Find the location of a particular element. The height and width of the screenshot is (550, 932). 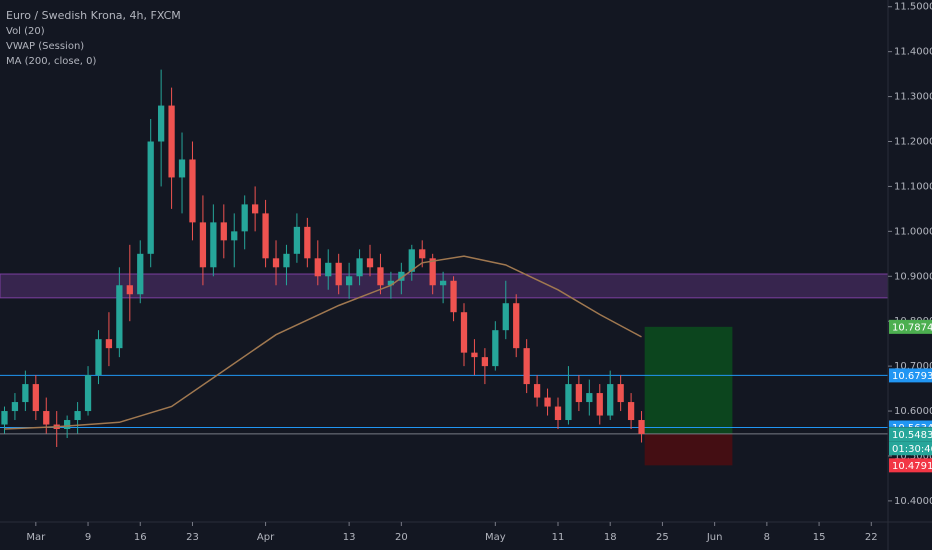

x-tick-label: 16 is located at coordinates (140, 537).